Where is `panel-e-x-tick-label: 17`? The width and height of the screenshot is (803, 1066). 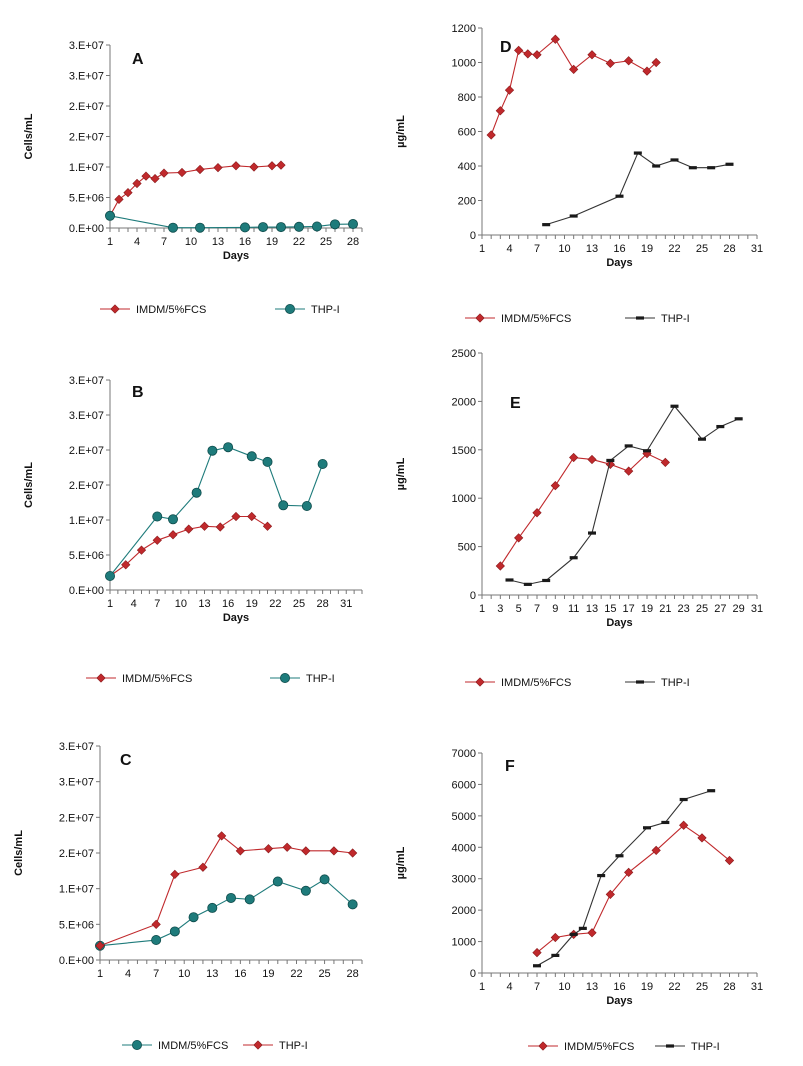 panel-e-x-tick-label: 17 is located at coordinates (629, 609).